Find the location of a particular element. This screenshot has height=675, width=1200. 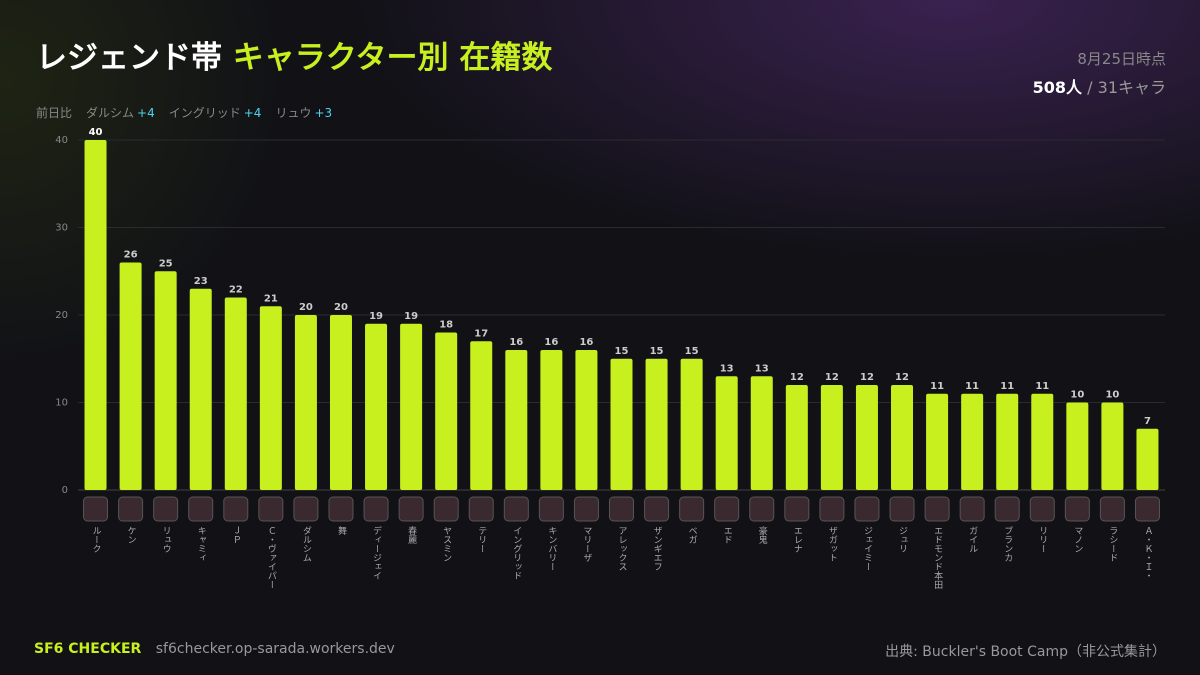

x-tick-label: 豪鬼 is located at coordinates (761, 535).